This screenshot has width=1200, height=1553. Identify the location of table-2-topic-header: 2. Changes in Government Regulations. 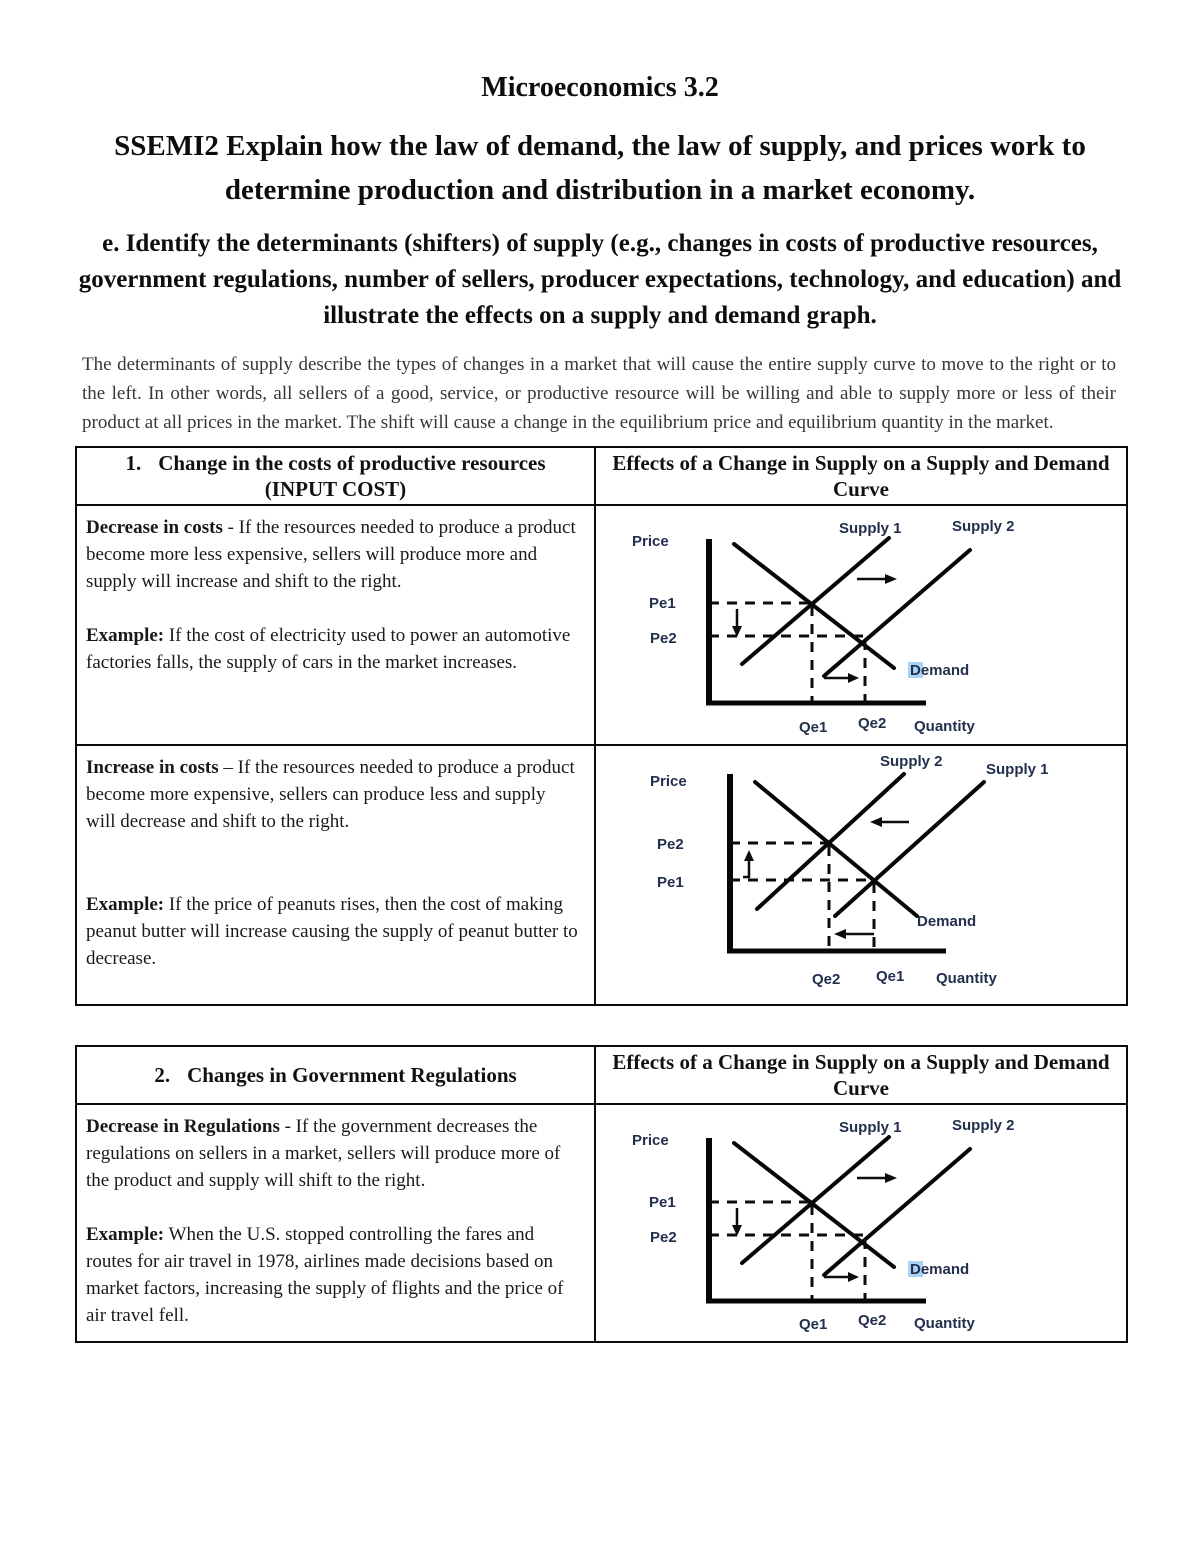
(335, 1075).